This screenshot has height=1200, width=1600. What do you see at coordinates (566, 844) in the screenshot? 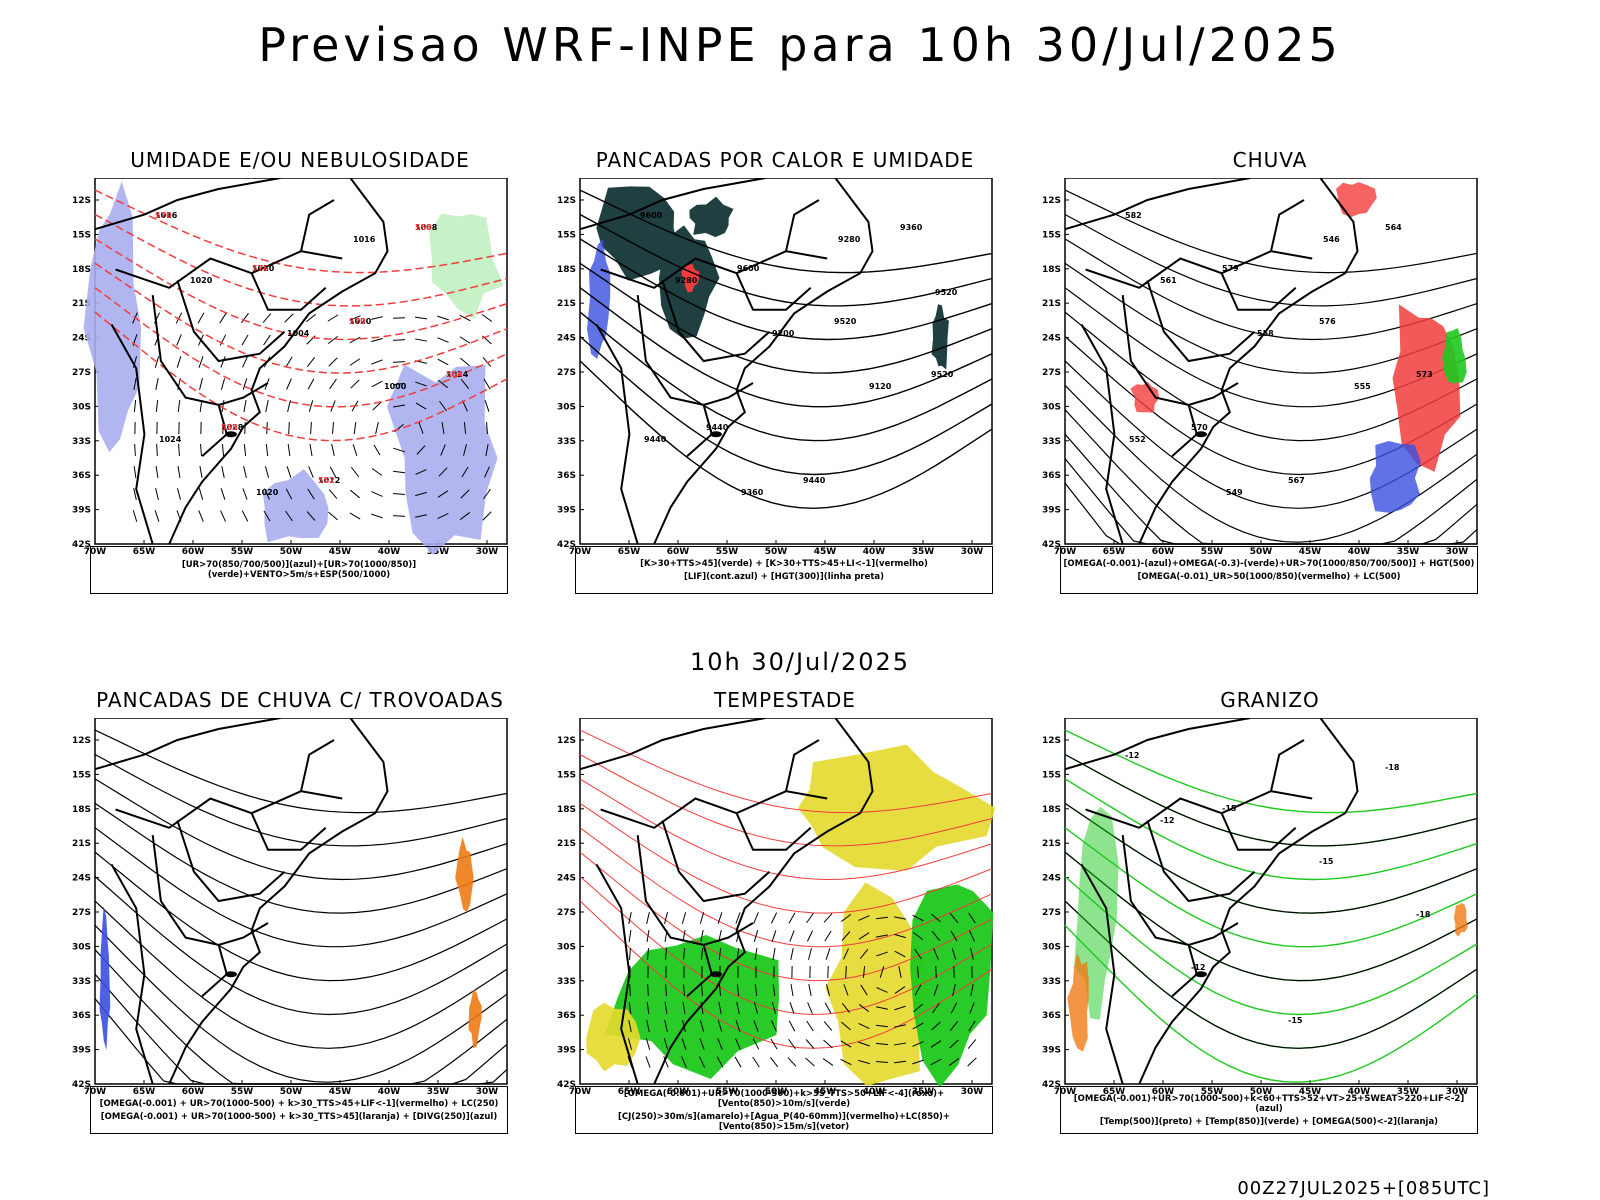
I see `tempestade-lat-tick: 21S` at bounding box center [566, 844].